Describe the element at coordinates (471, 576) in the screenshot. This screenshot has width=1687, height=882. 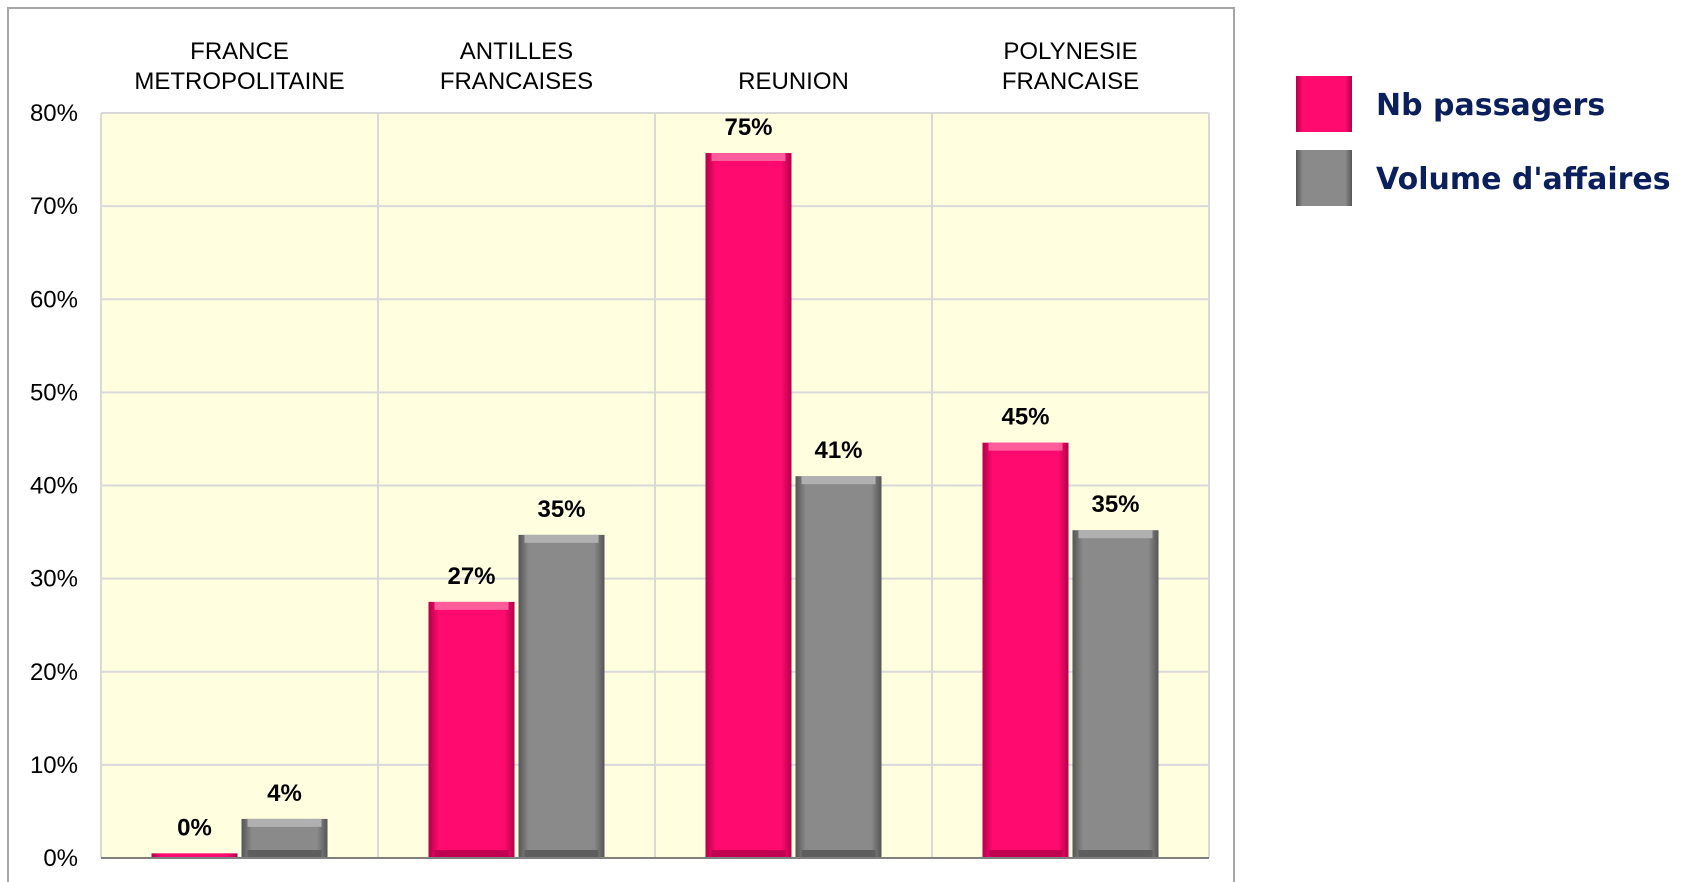
I see `data-label: 27%` at that location.